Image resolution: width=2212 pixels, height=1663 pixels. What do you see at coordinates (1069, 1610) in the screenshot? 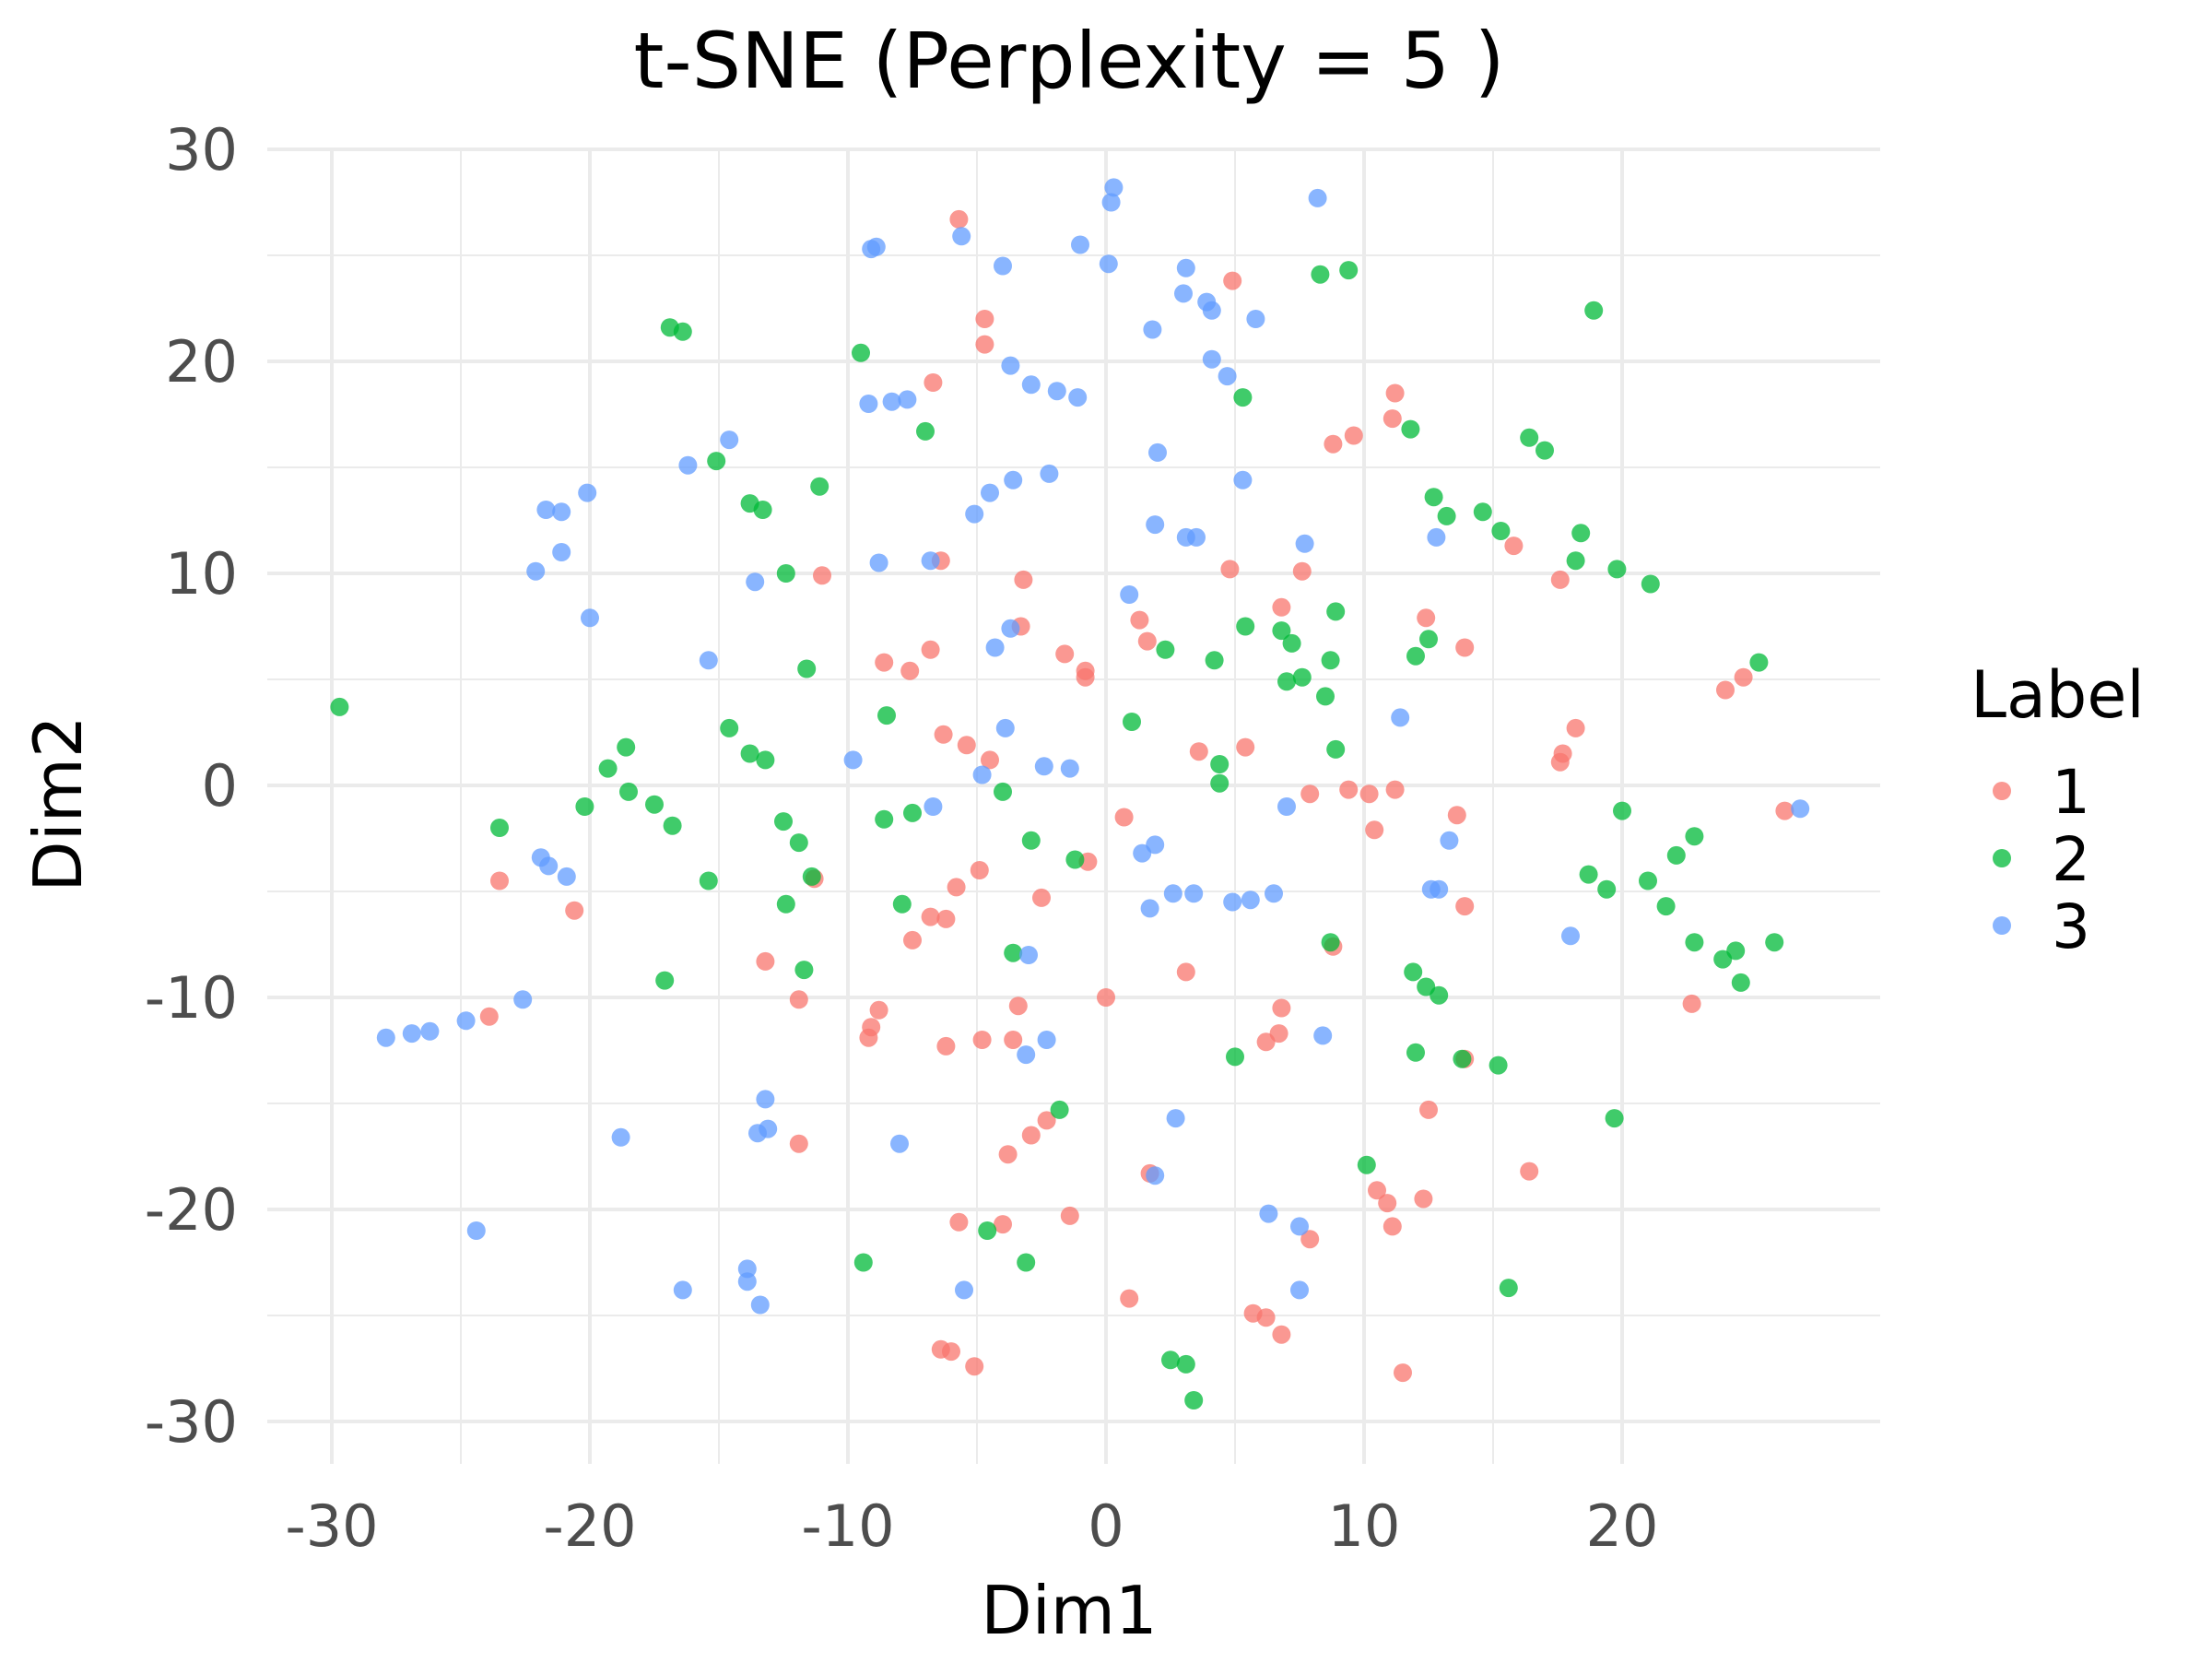
I see `x-axis-title: Dim1` at bounding box center [1069, 1610].